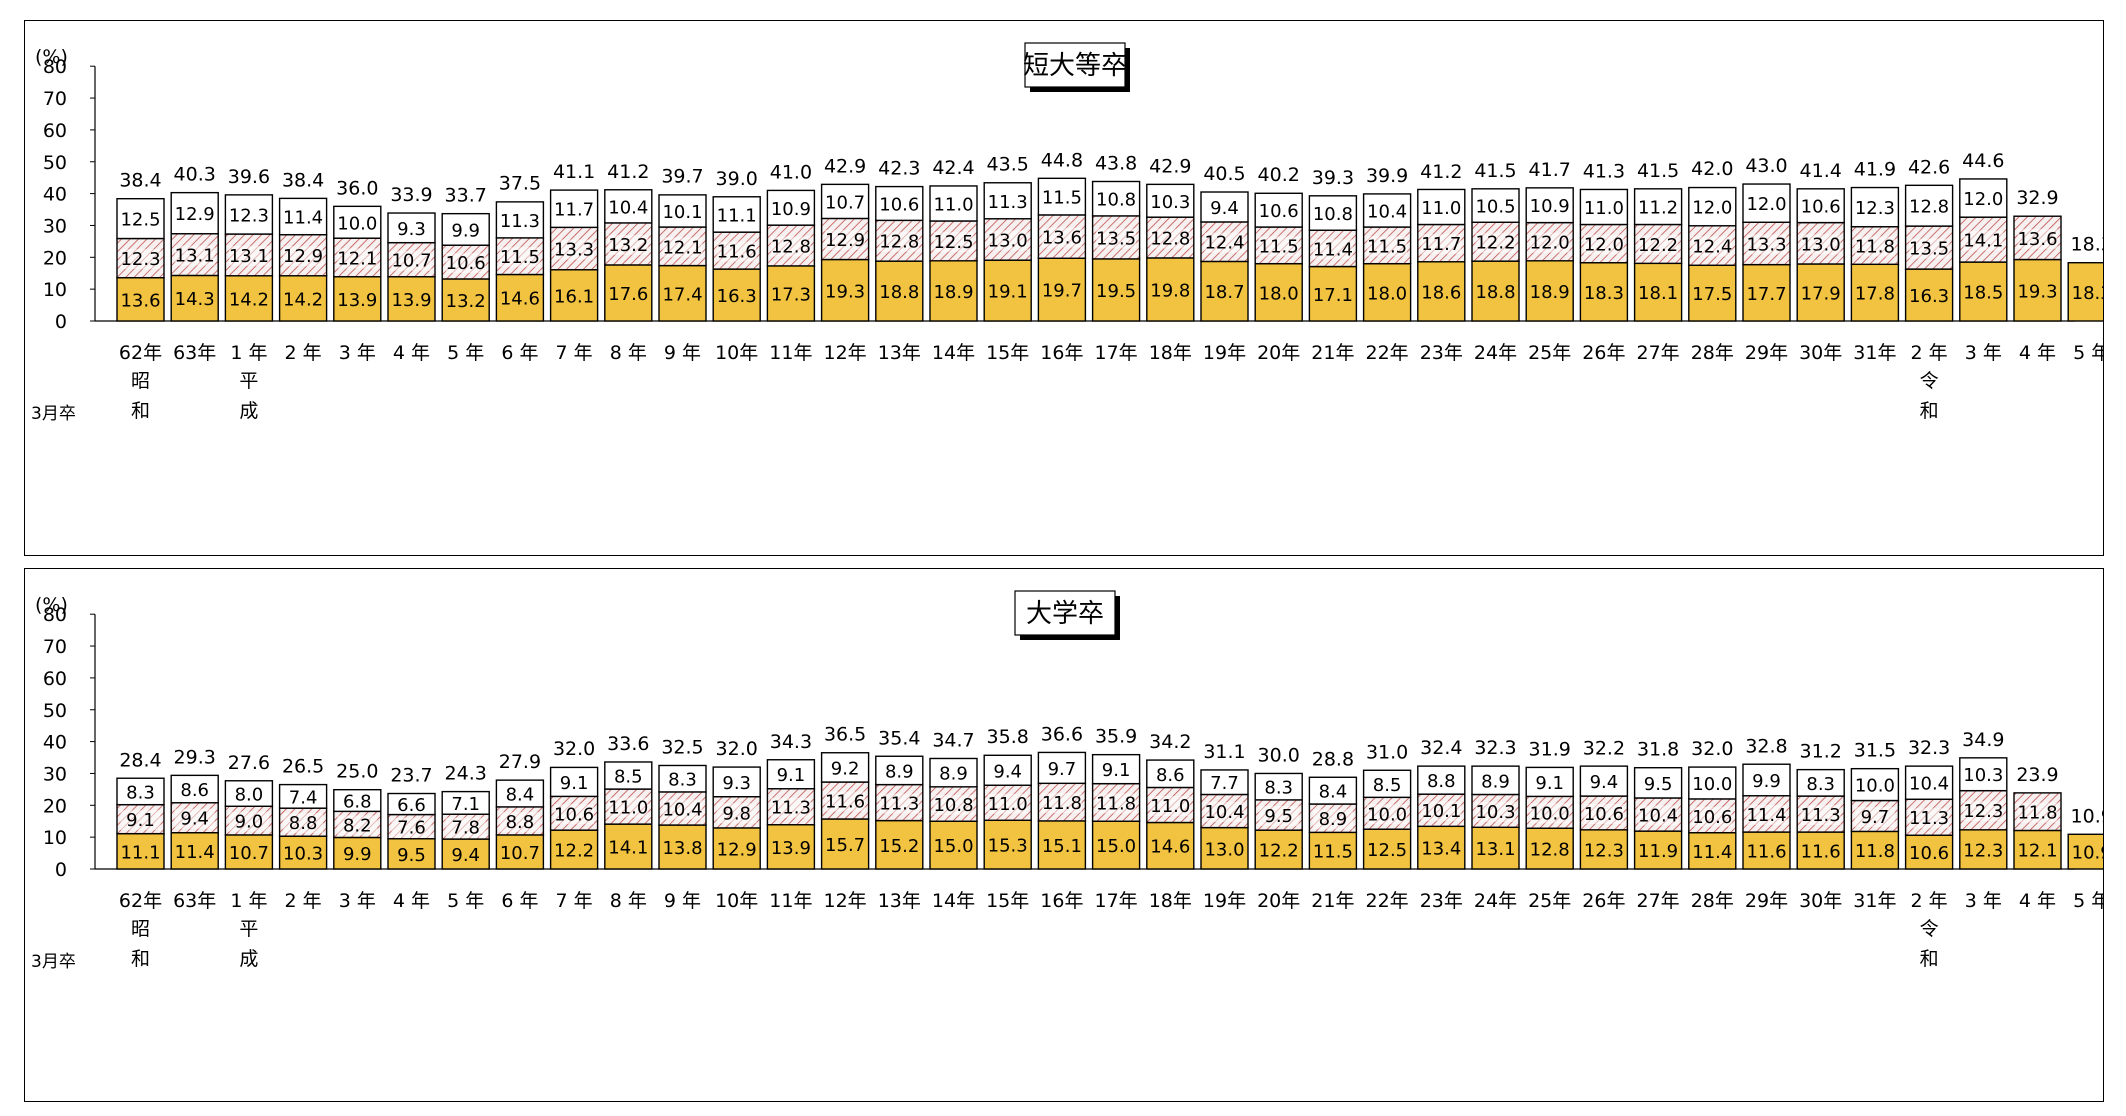  What do you see at coordinates (55, 226) in the screenshot?
I see `jc-ytick-label: 30` at bounding box center [55, 226].